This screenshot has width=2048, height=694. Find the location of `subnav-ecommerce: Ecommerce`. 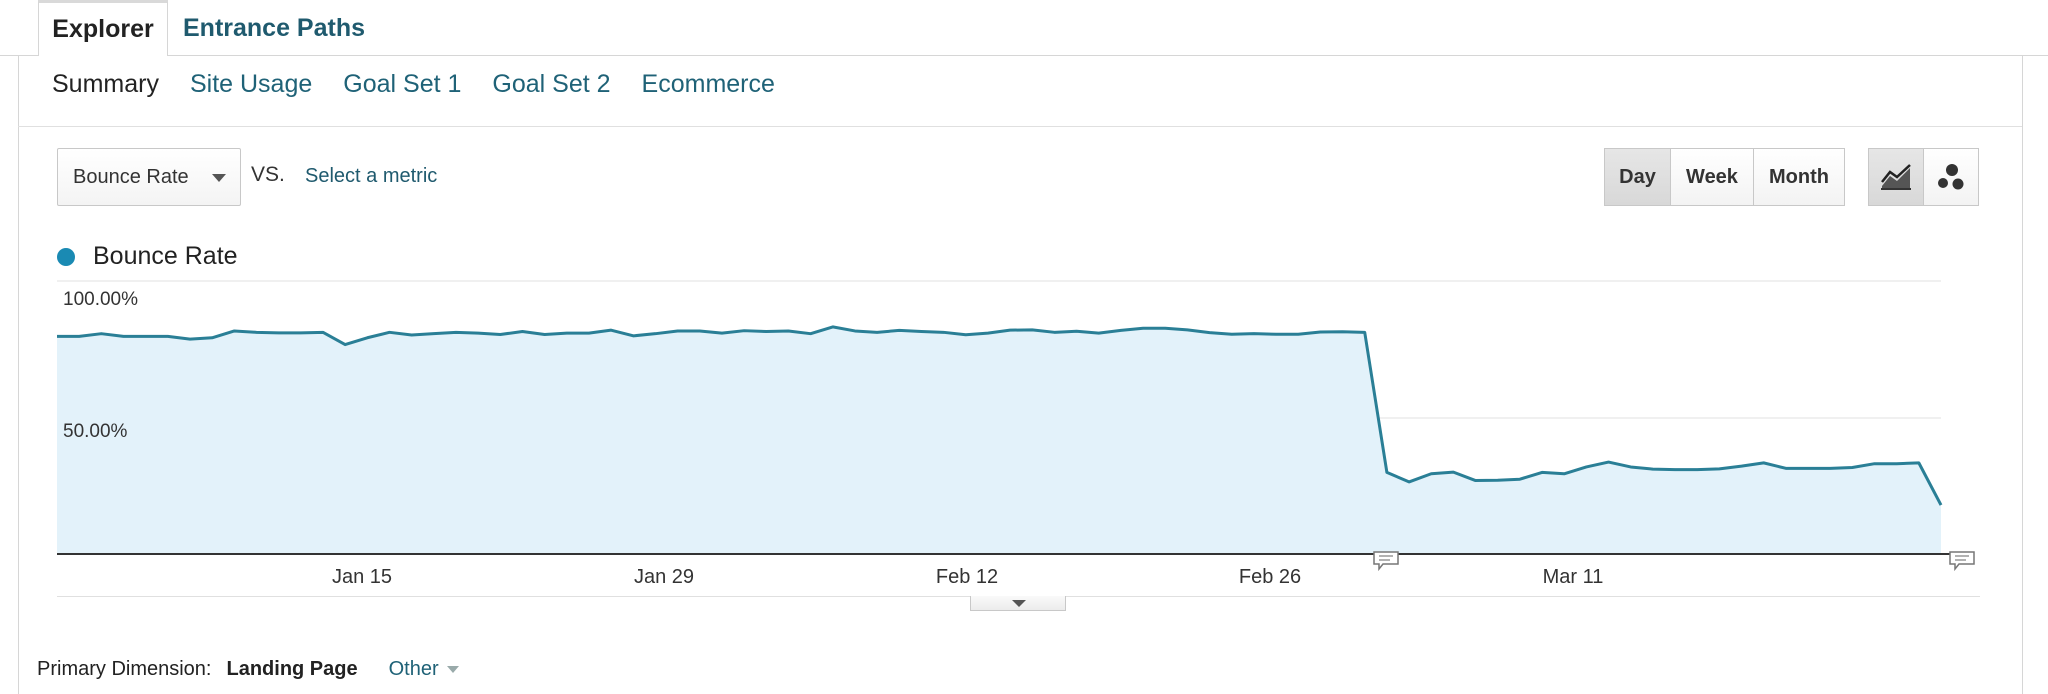

subnav-ecommerce: Ecommerce is located at coordinates (708, 84).